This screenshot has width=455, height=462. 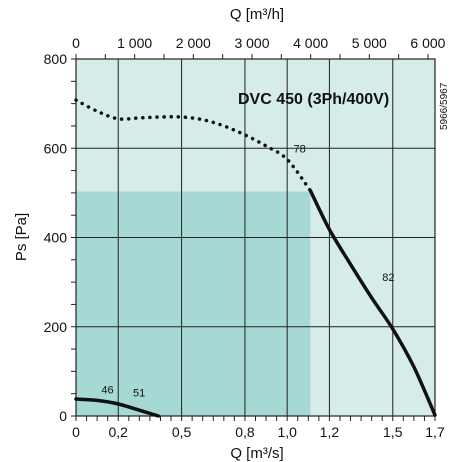 I want to click on x2-tick-label: 3 000, so click(x=251, y=43).